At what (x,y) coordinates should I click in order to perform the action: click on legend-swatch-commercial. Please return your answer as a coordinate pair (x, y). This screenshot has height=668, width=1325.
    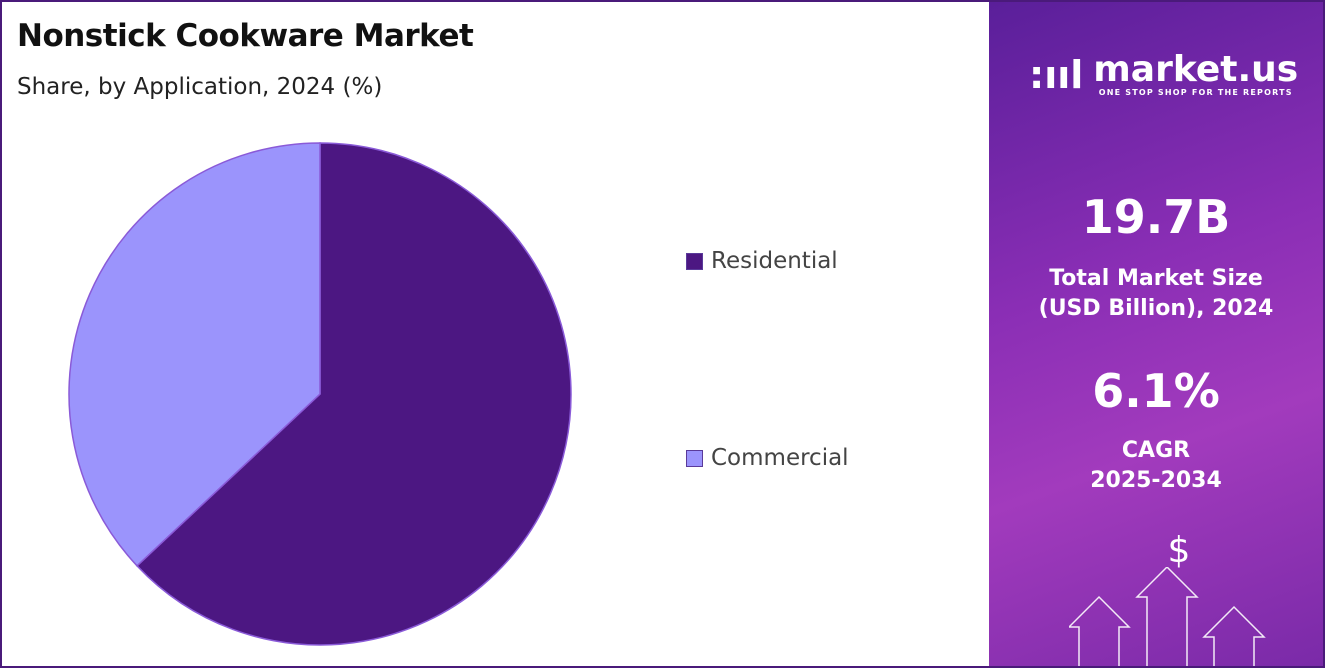
    Looking at the image, I should click on (694, 458).